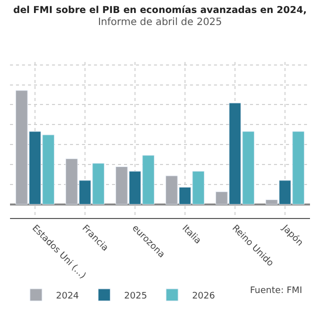  What do you see at coordinates (204, 296) in the screenshot?
I see `legend-label: 2026` at bounding box center [204, 296].